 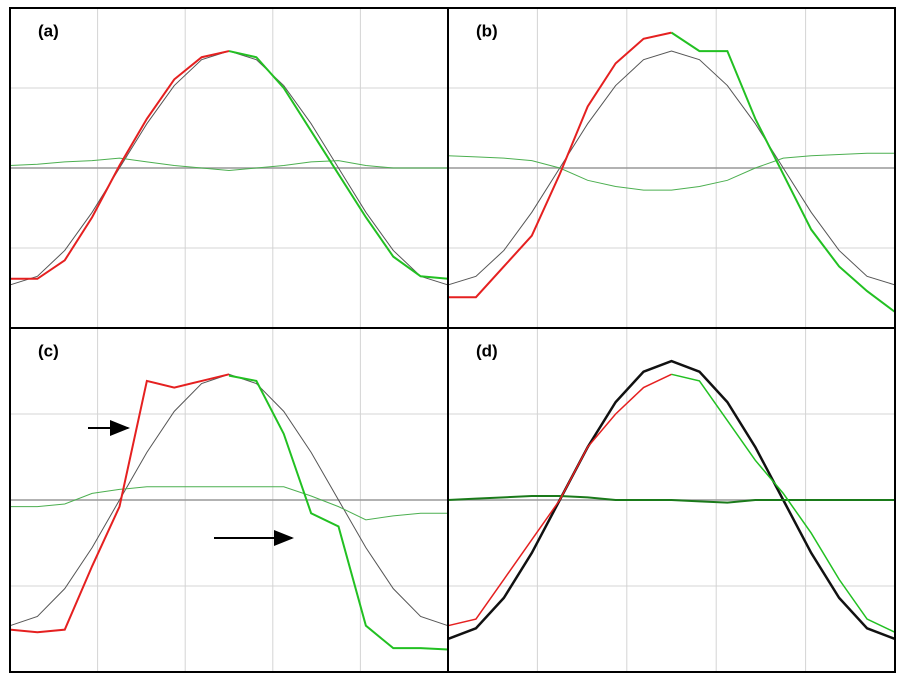 I want to click on panel-label: (c), so click(x=48, y=350).